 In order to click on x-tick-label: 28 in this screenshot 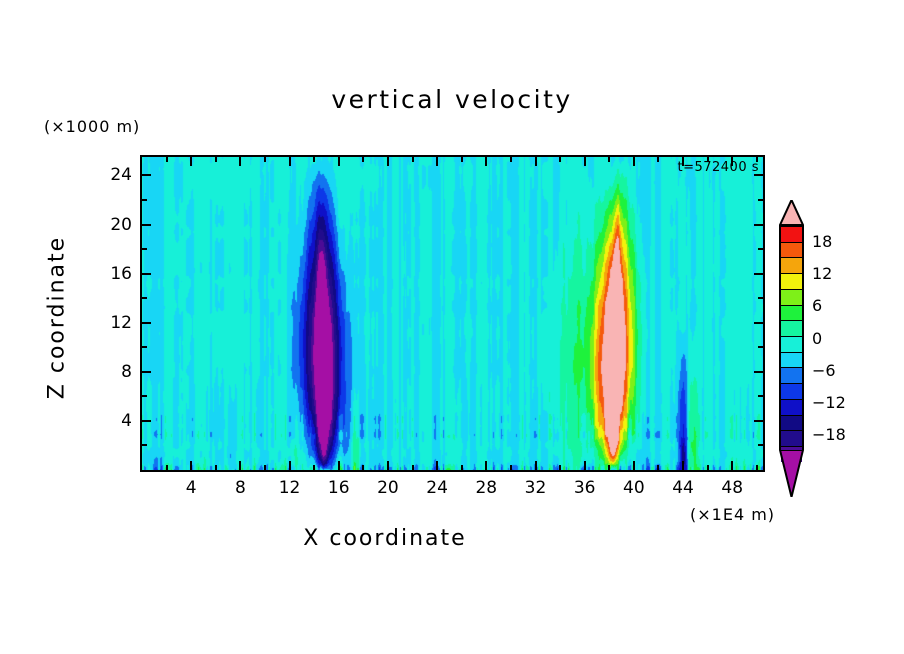, I will do `click(486, 488)`.